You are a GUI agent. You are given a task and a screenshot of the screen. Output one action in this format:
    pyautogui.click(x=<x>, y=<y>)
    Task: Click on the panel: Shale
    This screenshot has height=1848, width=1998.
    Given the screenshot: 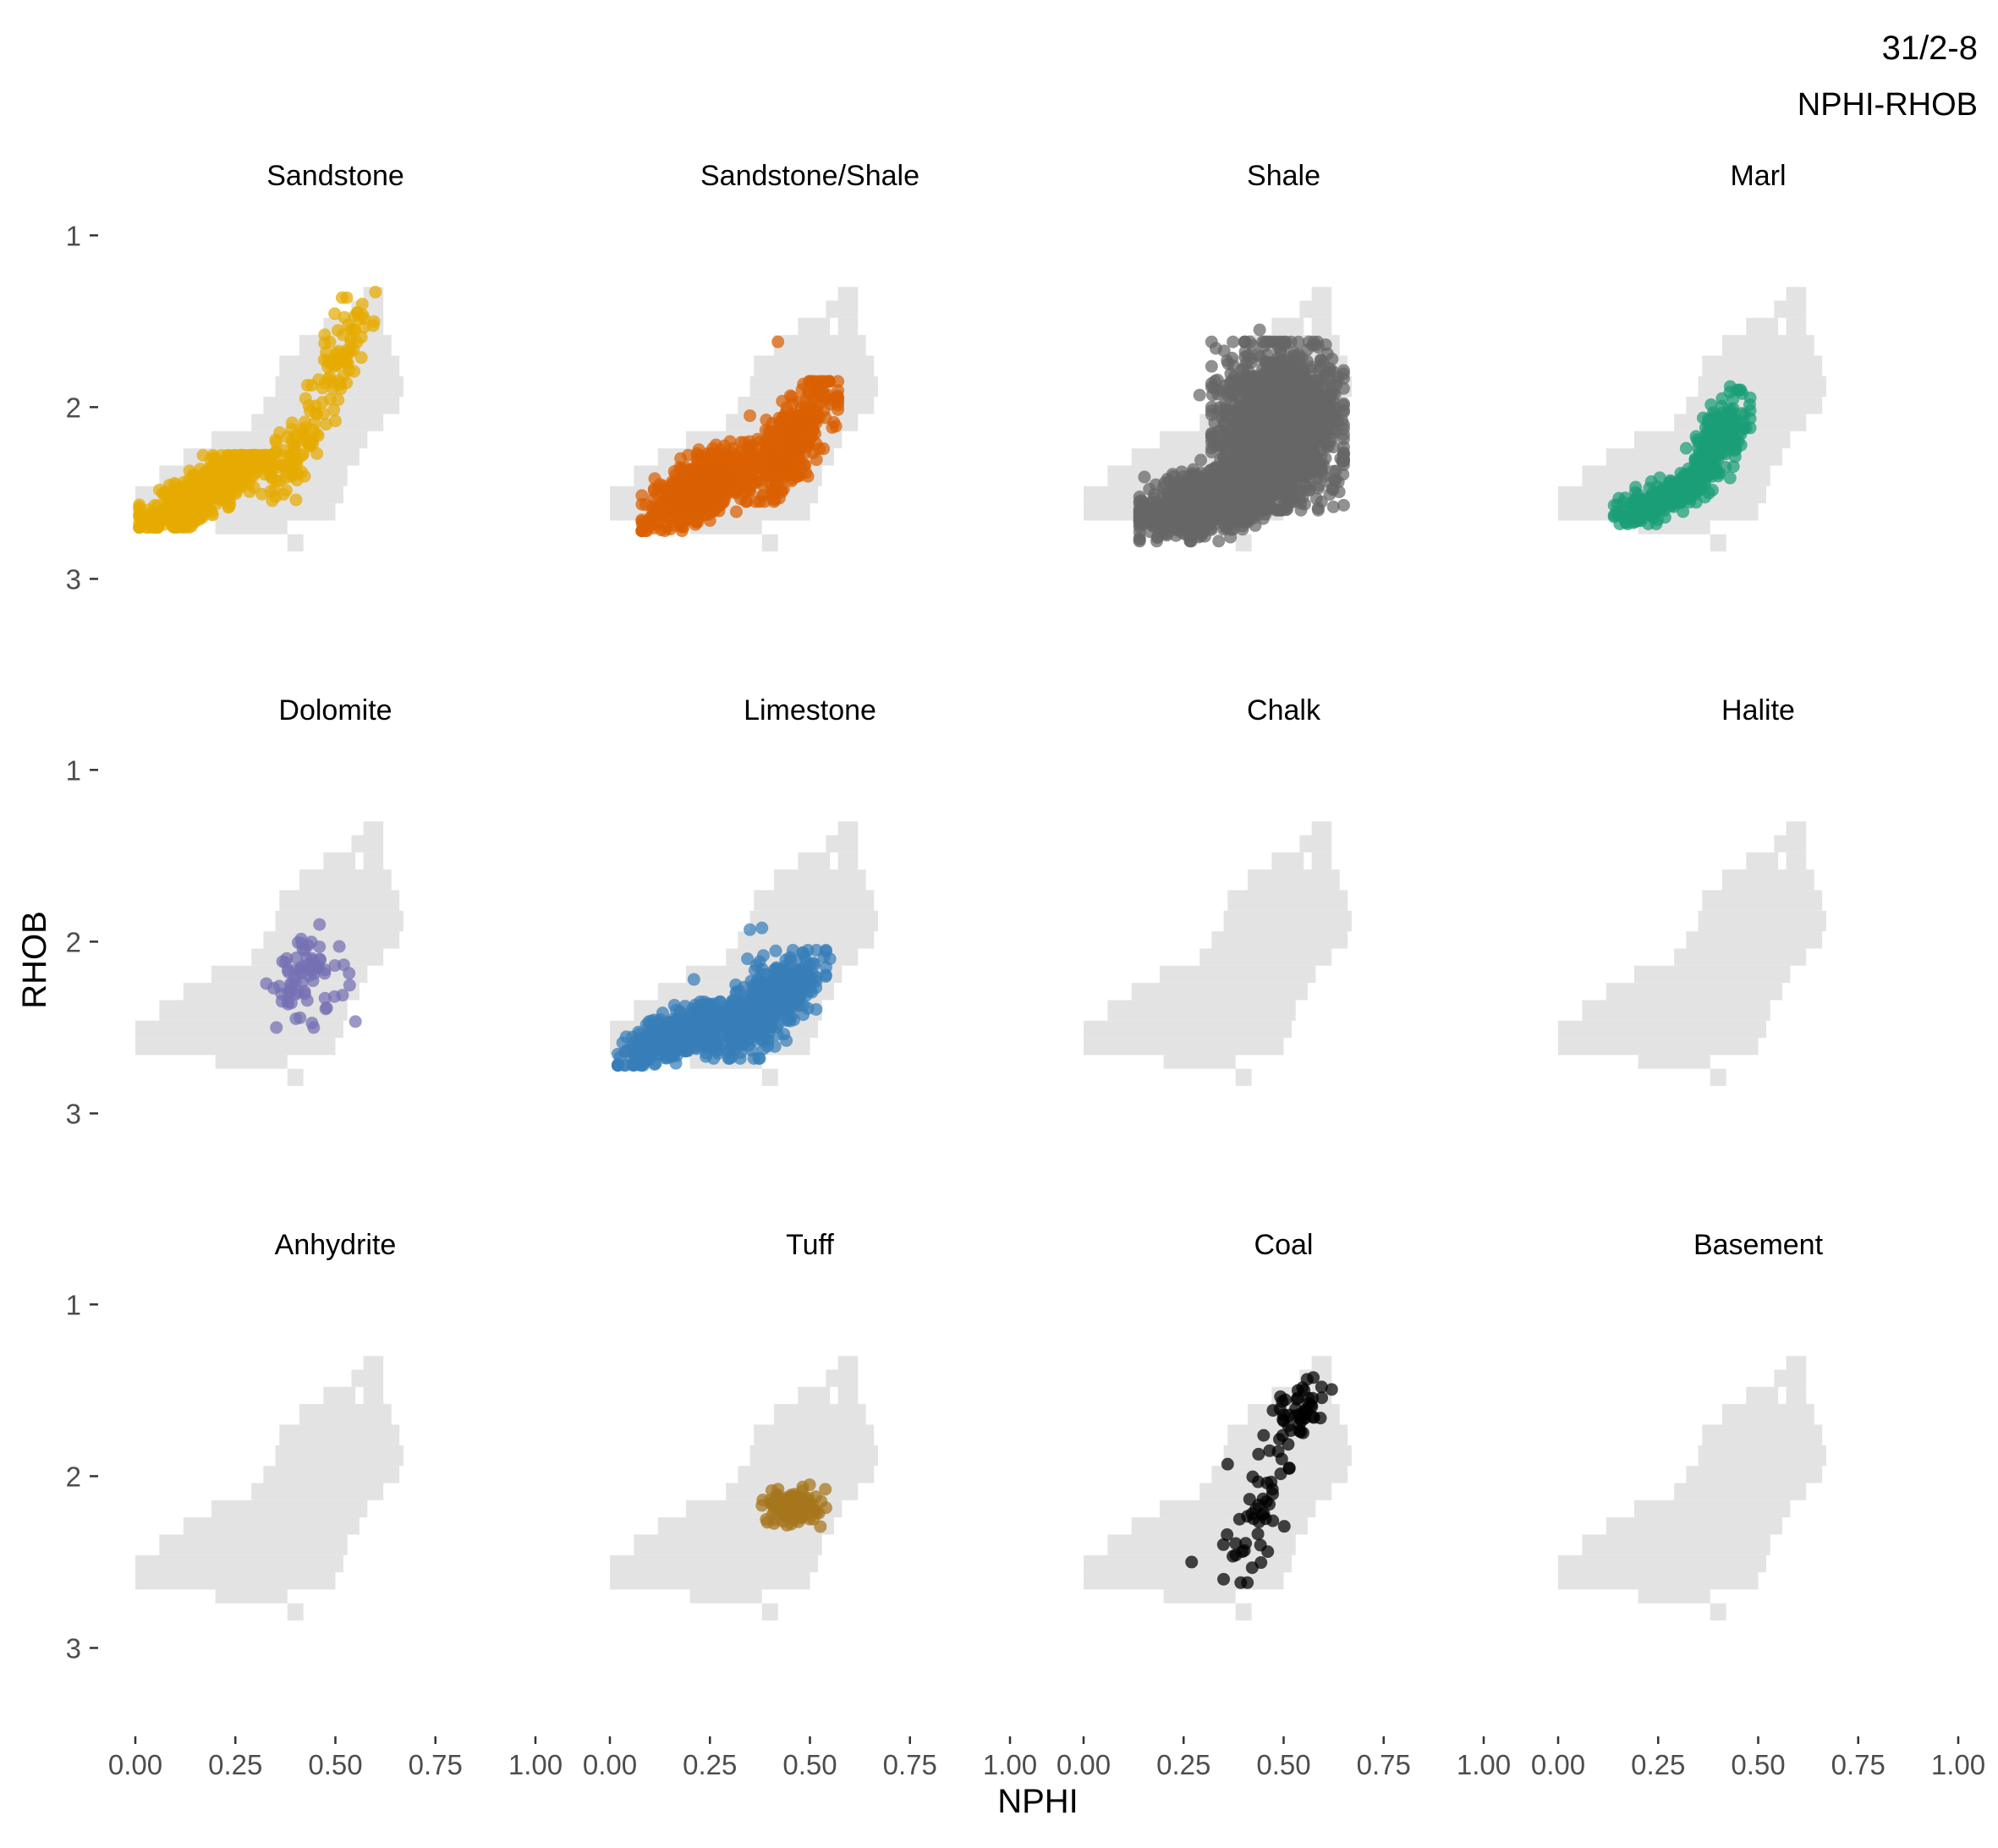 What is the action you would take?
    pyautogui.click(x=1218, y=355)
    